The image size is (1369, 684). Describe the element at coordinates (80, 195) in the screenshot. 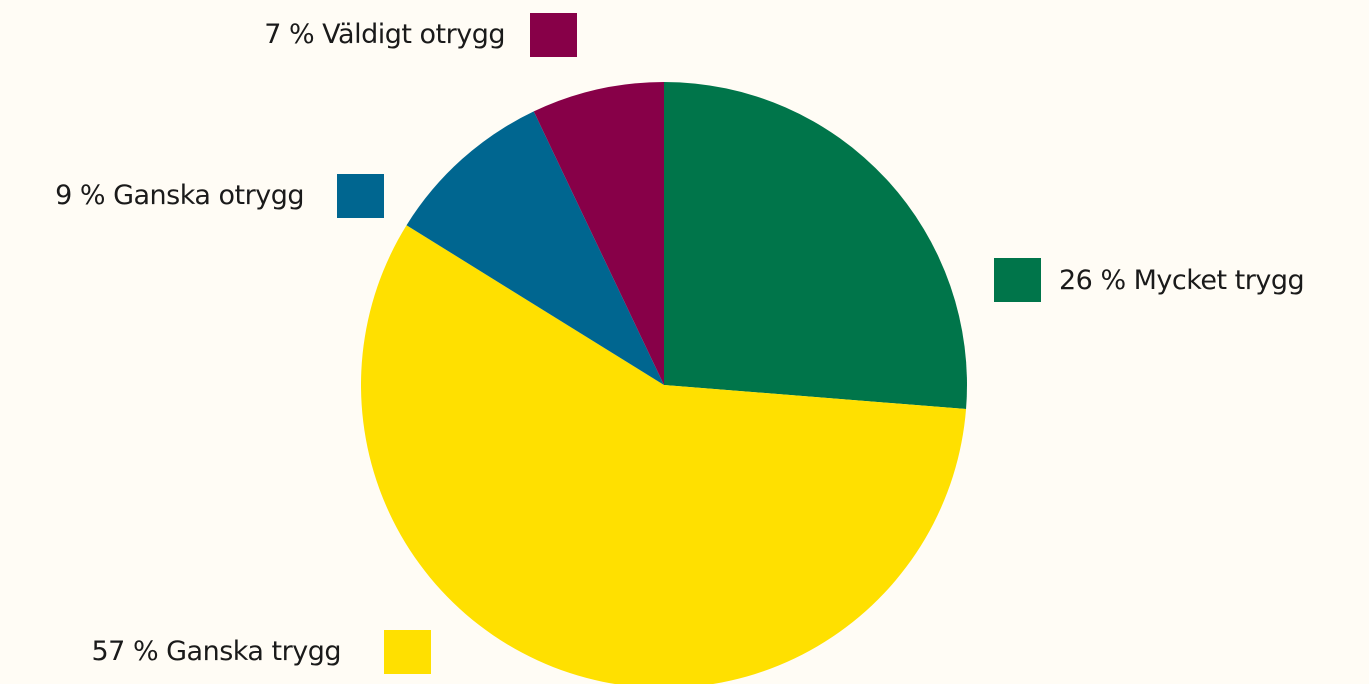

I see `slice-value-label: 9 %` at that location.